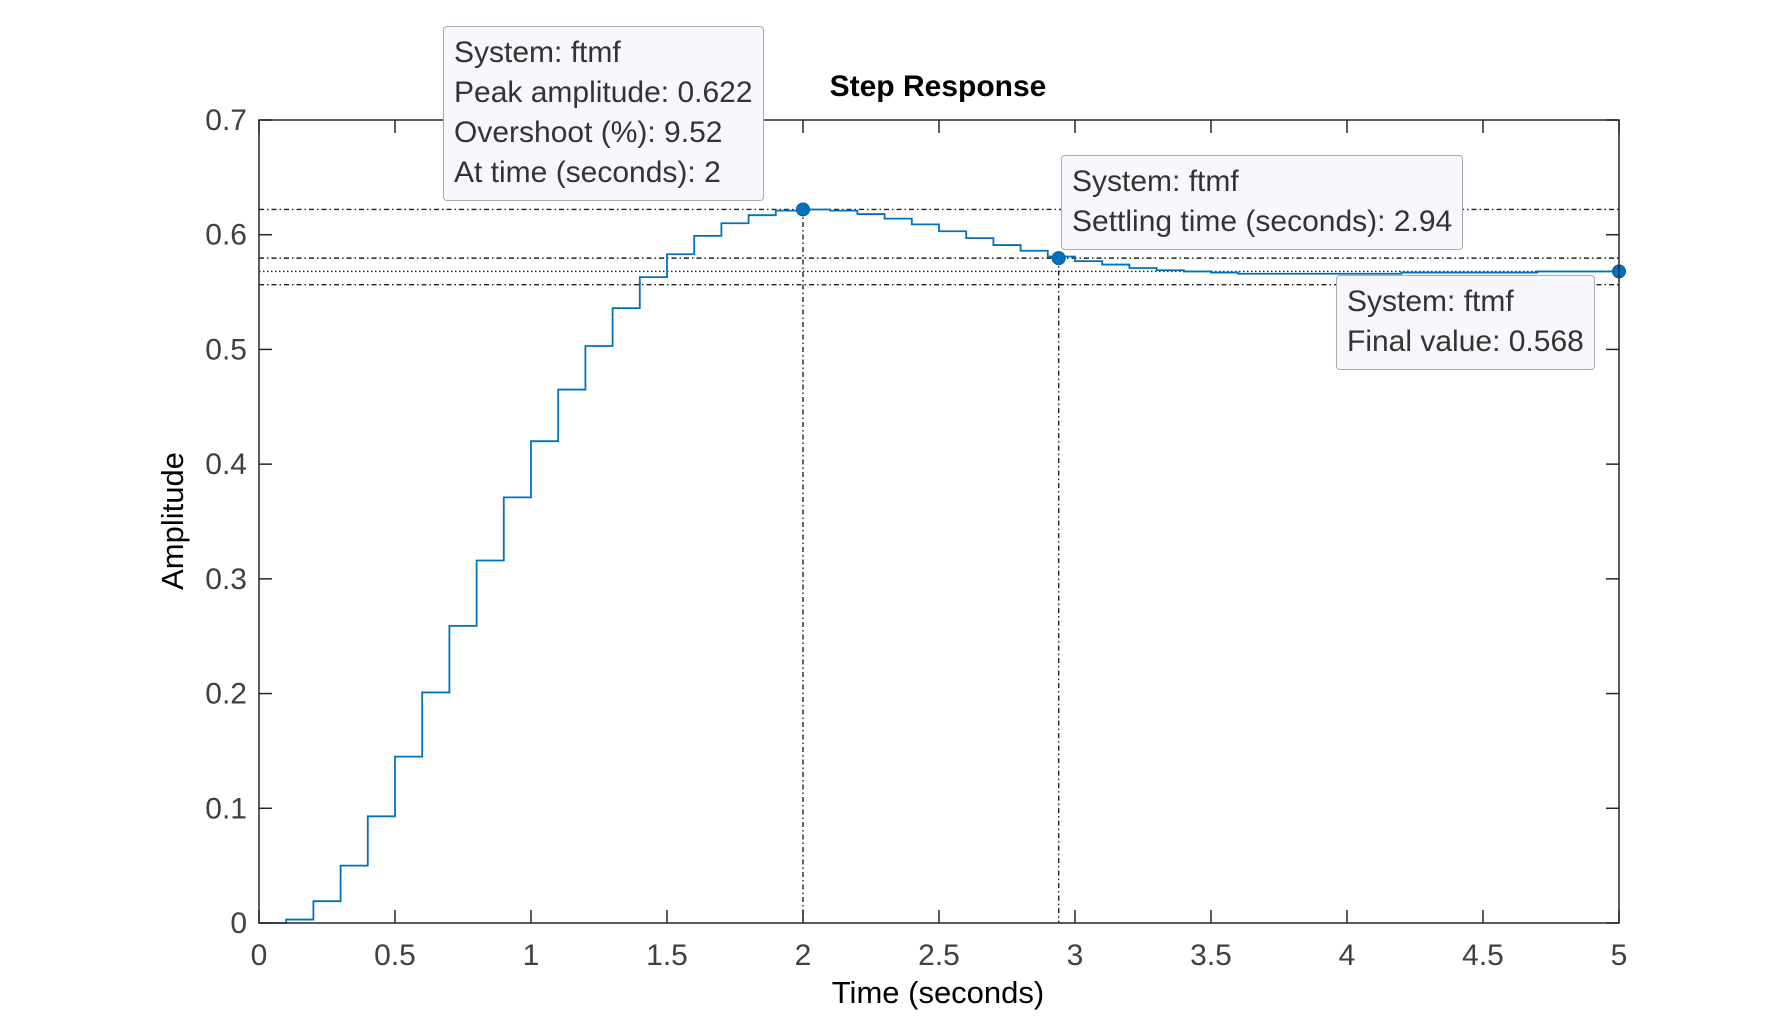 The width and height of the screenshot is (1777, 1029). Describe the element at coordinates (537, 52) in the screenshot. I see `peak-datatip-line: System: ftmf` at that location.